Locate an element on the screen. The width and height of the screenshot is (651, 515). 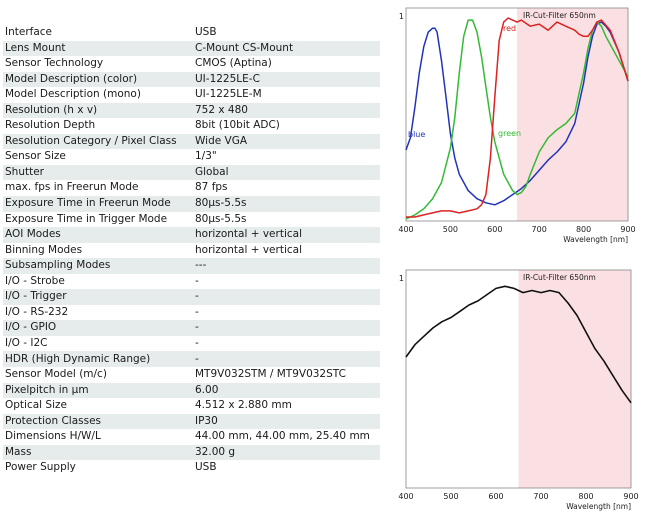
spec-value: Global is located at coordinates (285, 172).